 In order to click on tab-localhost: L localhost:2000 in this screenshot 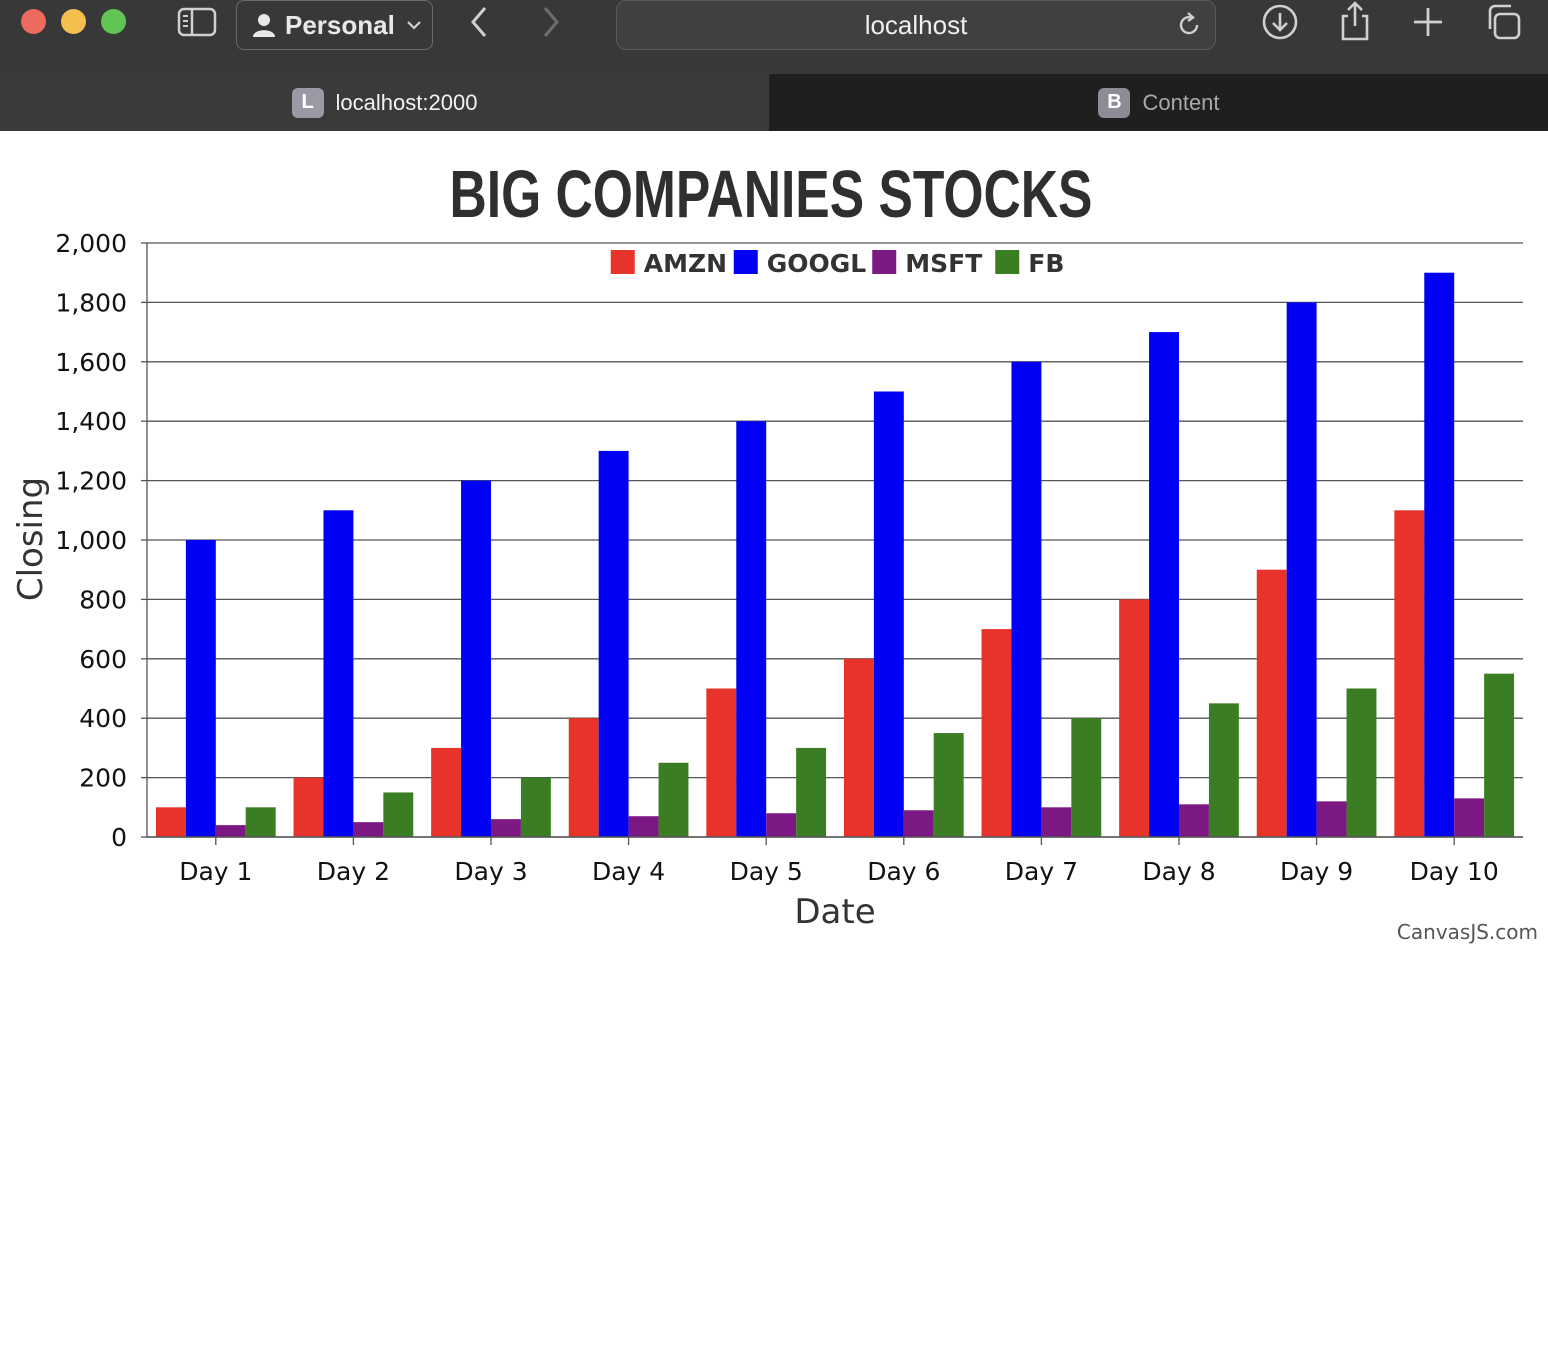, I will do `click(384, 102)`.